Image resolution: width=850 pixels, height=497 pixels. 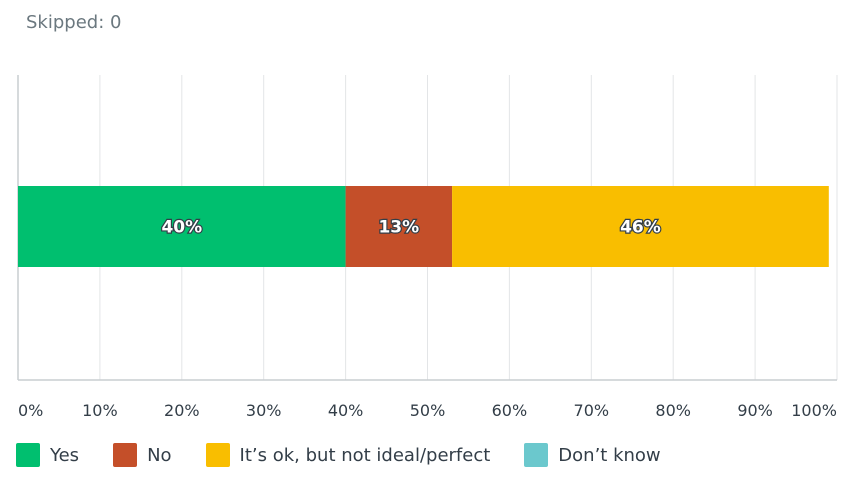 What do you see at coordinates (609, 455) in the screenshot?
I see `legend-label: Don’t know` at bounding box center [609, 455].